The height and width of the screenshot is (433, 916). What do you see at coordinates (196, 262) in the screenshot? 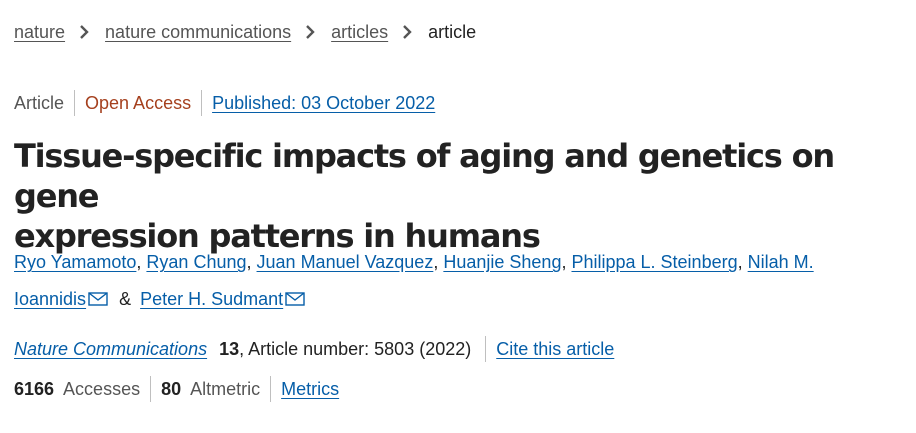
I see `author-link: Ryan Chung` at bounding box center [196, 262].